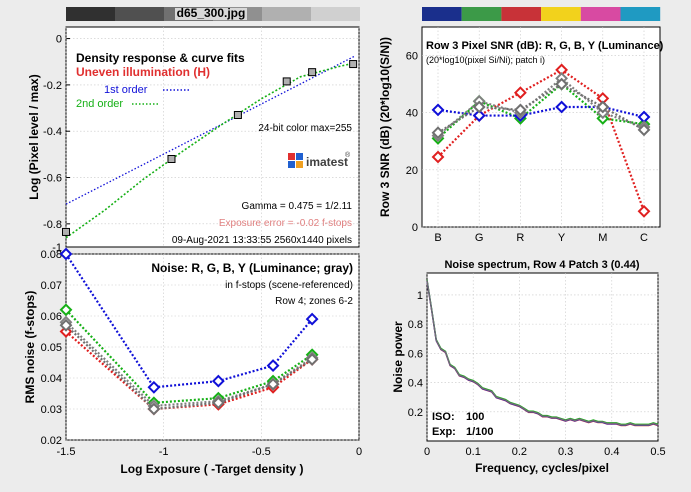 This screenshot has height=492, width=691. Describe the element at coordinates (541, 140) in the screenshot. I see `snr-series-line-r` at that location.